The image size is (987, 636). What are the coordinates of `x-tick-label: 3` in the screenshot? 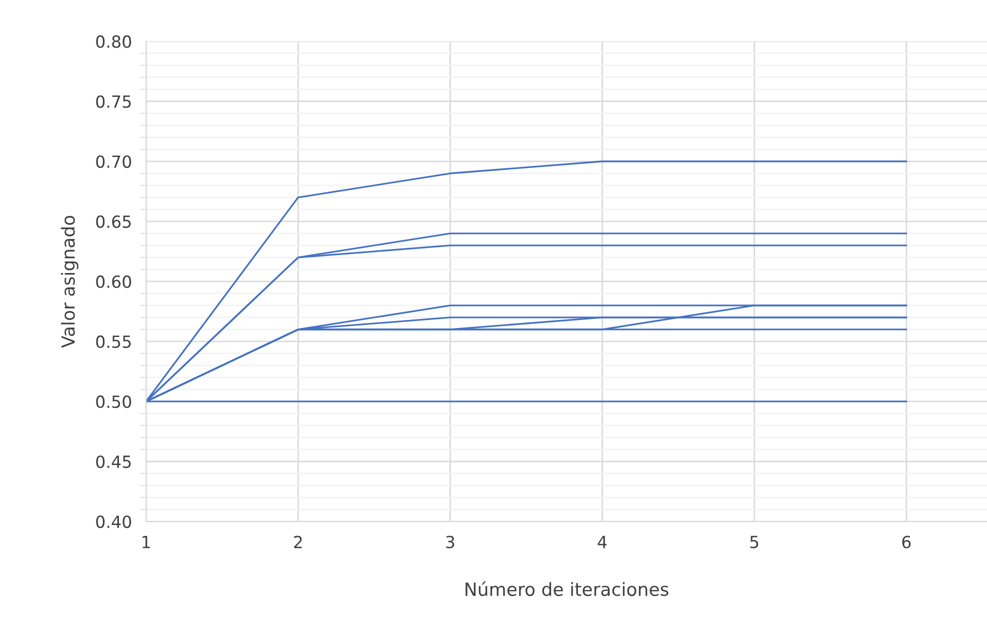 It's located at (450, 542).